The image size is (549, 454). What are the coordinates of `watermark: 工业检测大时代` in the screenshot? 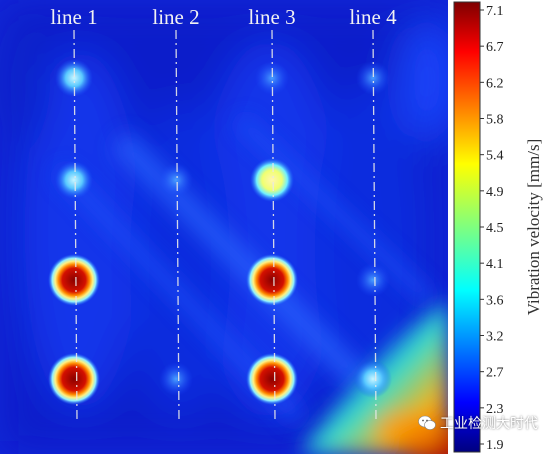 It's located at (478, 423).